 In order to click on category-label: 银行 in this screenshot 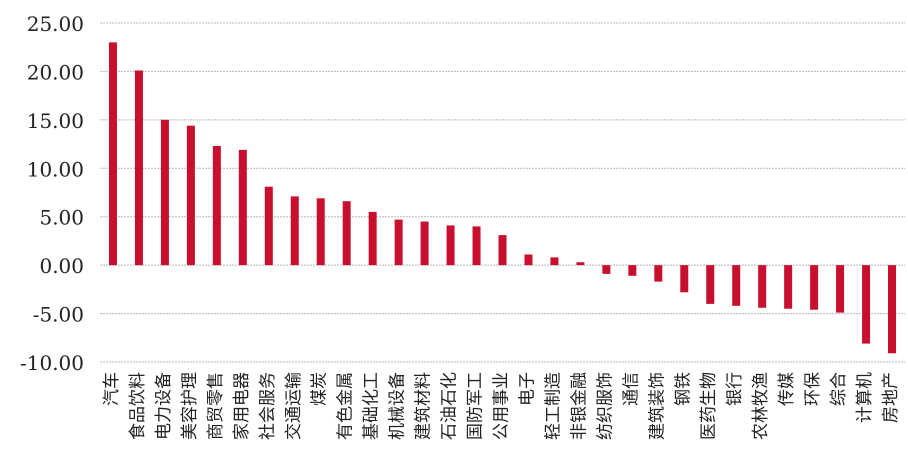, I will do `click(735, 389)`.